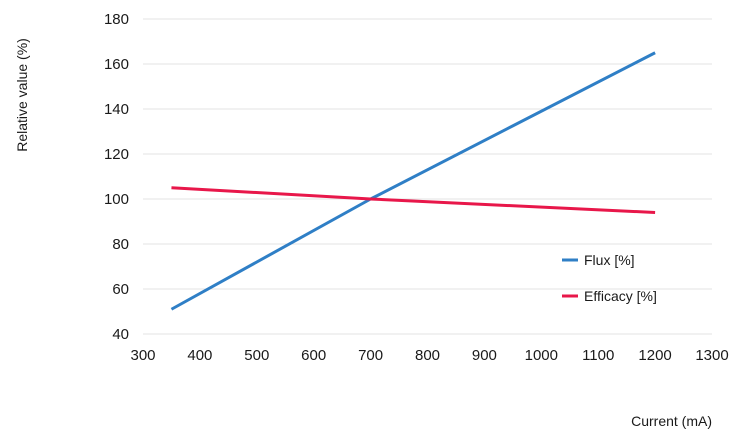 This screenshot has width=744, height=434. I want to click on series-line-efficacy, so click(413, 200).